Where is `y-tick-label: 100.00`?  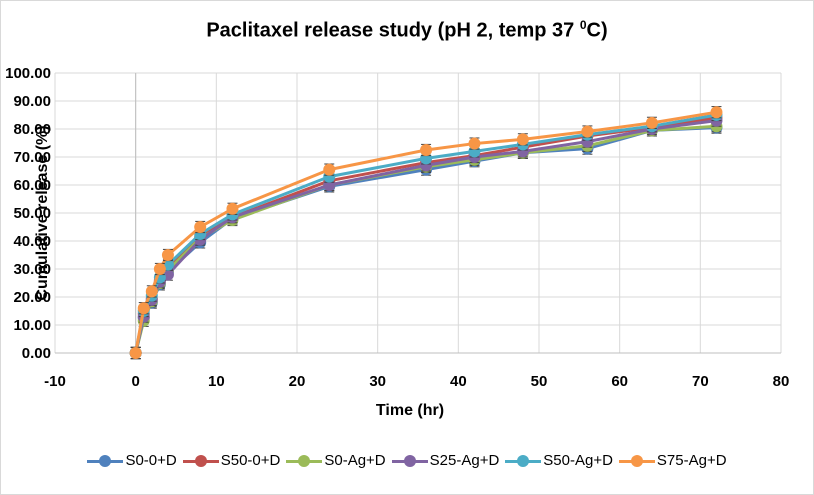 y-tick-label: 100.00 is located at coordinates (28, 73).